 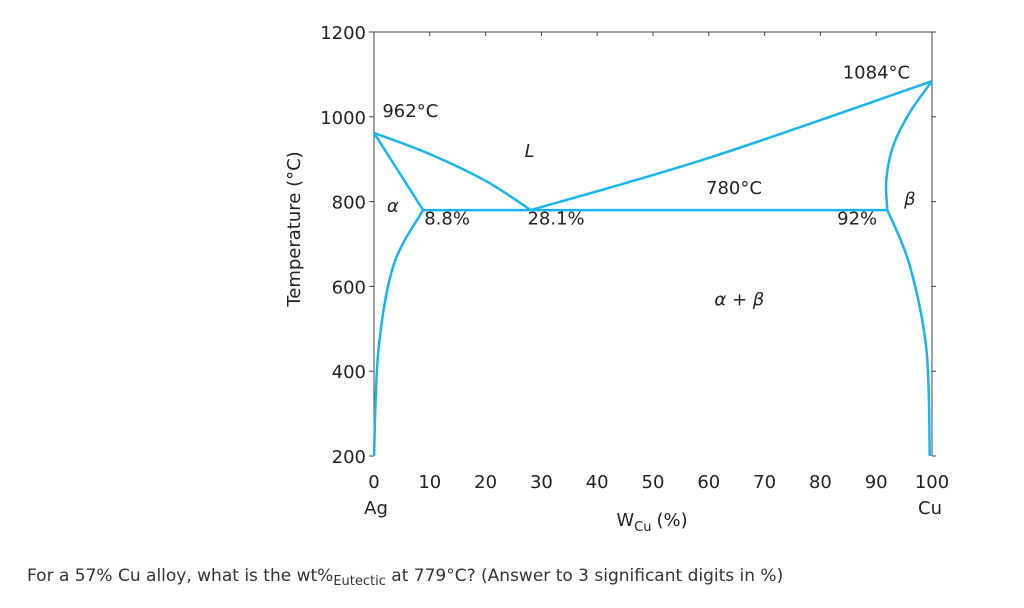 What do you see at coordinates (932, 482) in the screenshot?
I see `x-tick-label-100: 100` at bounding box center [932, 482].